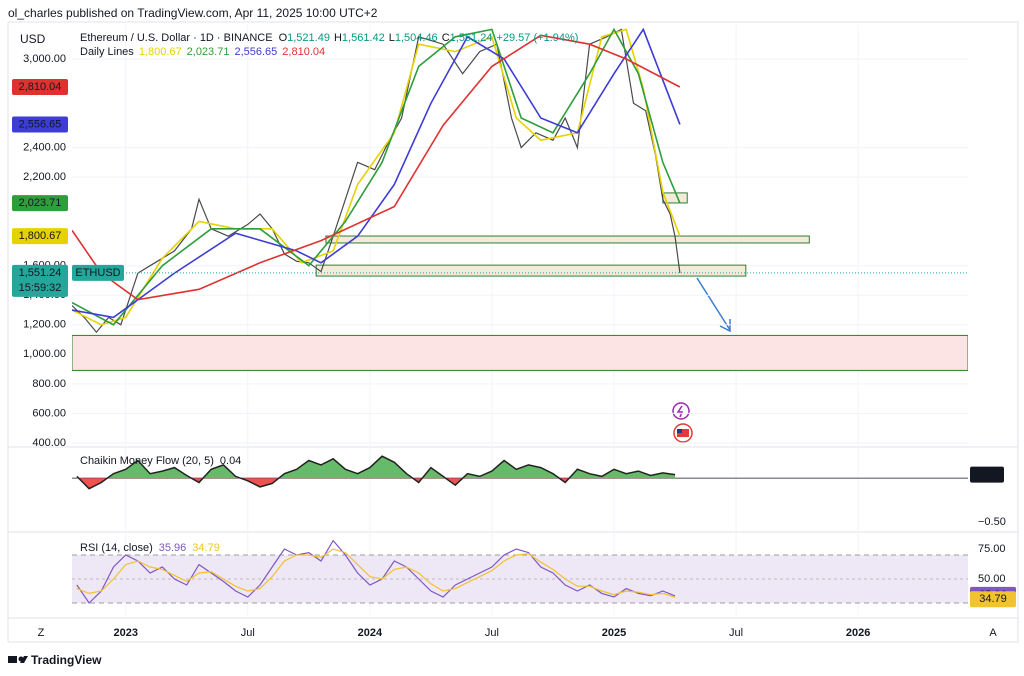 This screenshot has width=1024, height=676. I want to click on cmf-value-tag-bg, so click(987, 474).